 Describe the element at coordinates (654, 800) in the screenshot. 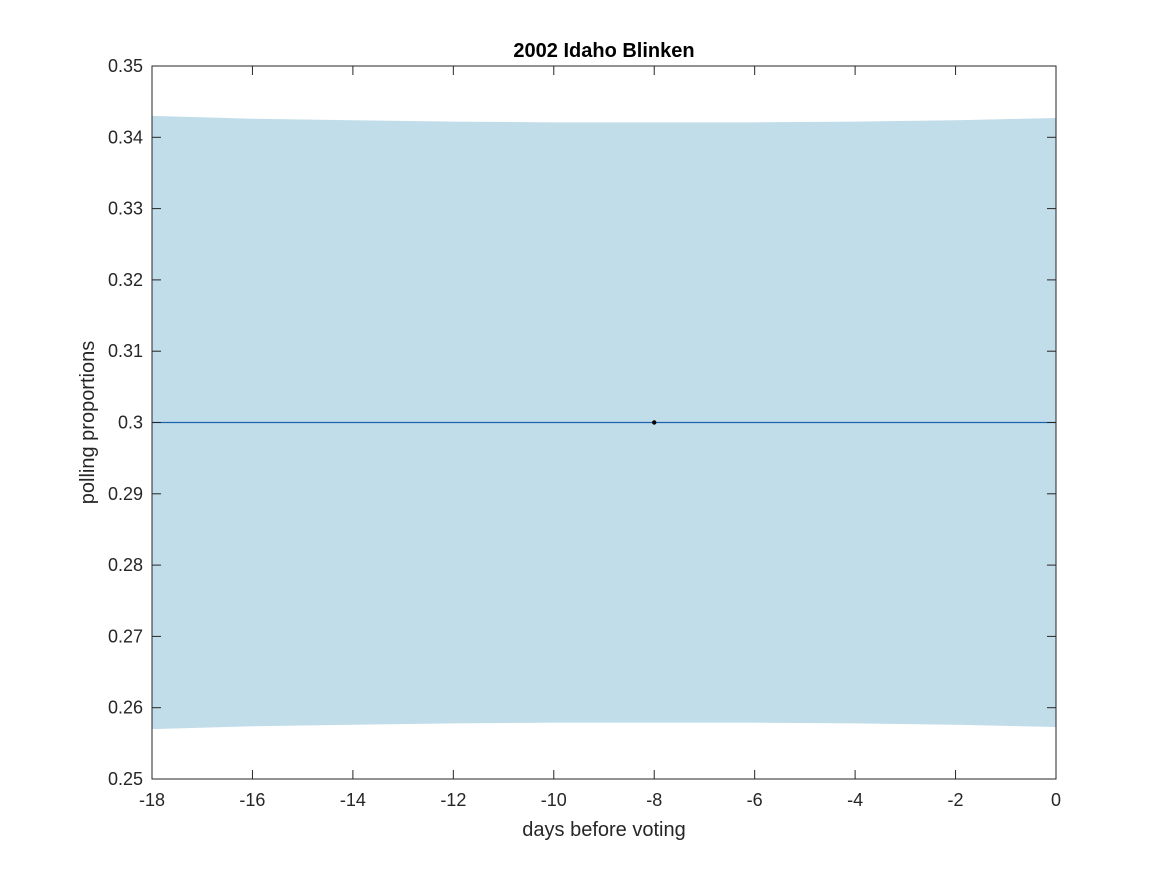

I see `x-tick-label: -8` at that location.